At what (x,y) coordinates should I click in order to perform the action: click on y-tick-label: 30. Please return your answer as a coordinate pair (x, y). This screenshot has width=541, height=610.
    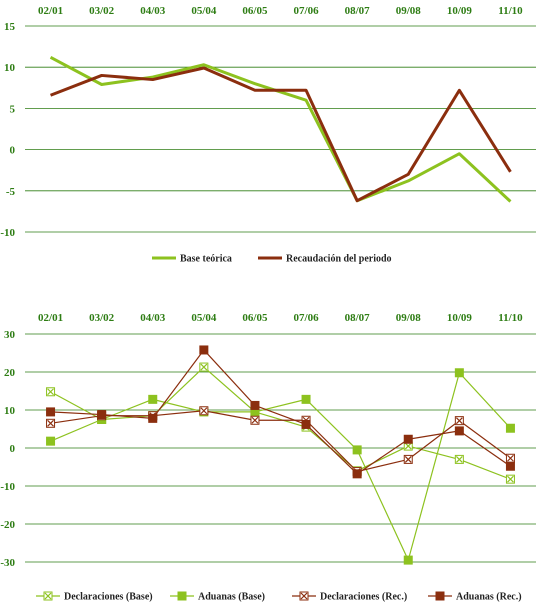
    Looking at the image, I should click on (10, 335).